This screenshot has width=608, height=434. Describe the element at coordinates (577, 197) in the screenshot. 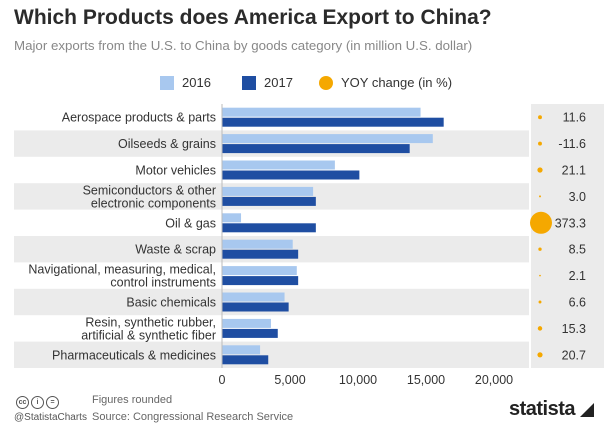

I see `yoy-label: 3.0` at that location.